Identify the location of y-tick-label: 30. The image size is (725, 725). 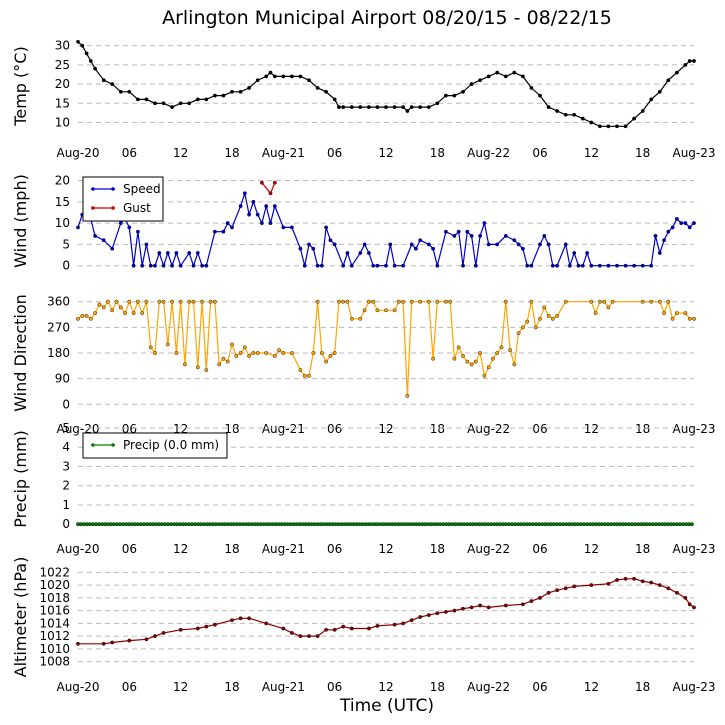
(62, 46).